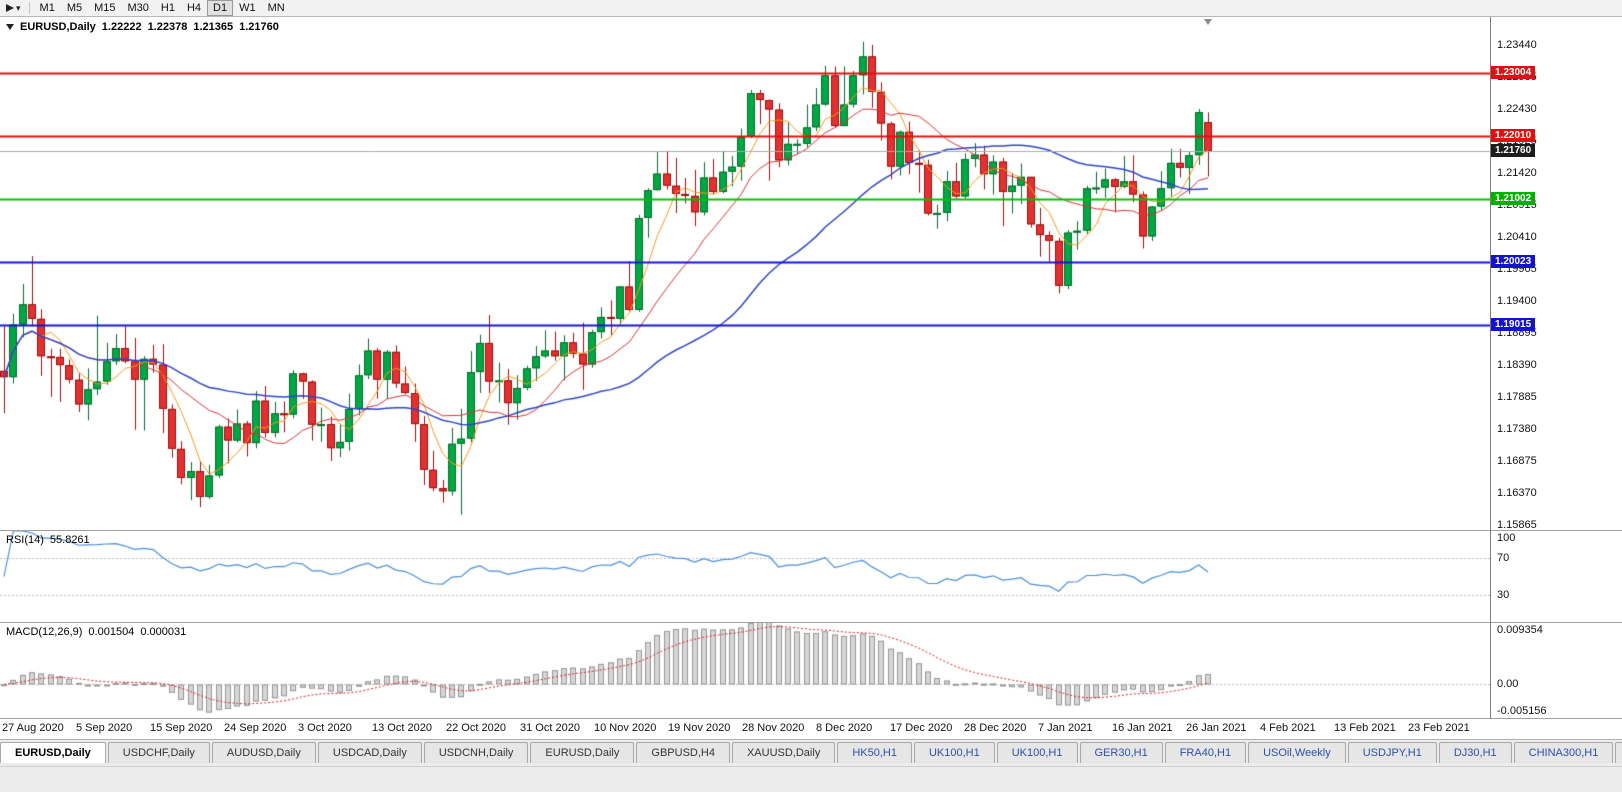 The width and height of the screenshot is (1622, 792). What do you see at coordinates (276, 8) in the screenshot?
I see `timeframe-button-mn: MN` at bounding box center [276, 8].